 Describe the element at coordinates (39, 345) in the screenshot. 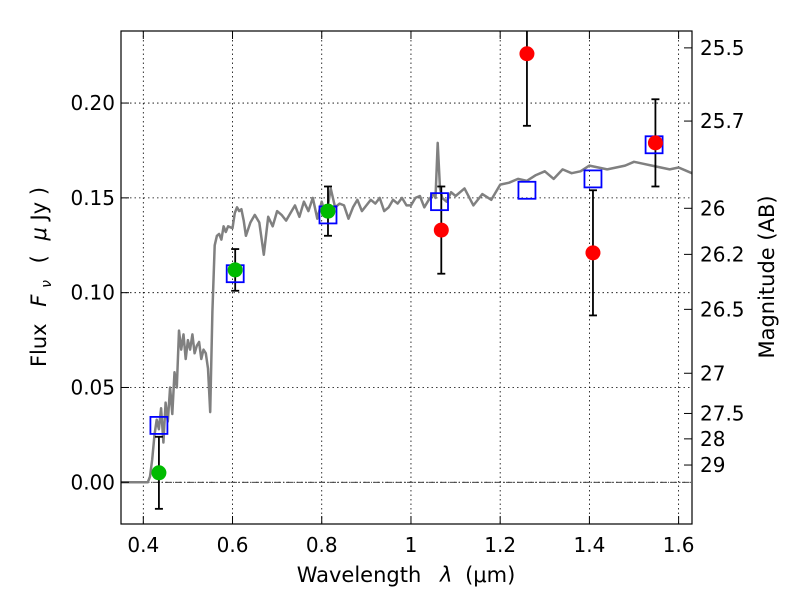

I see `y-axis-label-prefix: Flux` at that location.